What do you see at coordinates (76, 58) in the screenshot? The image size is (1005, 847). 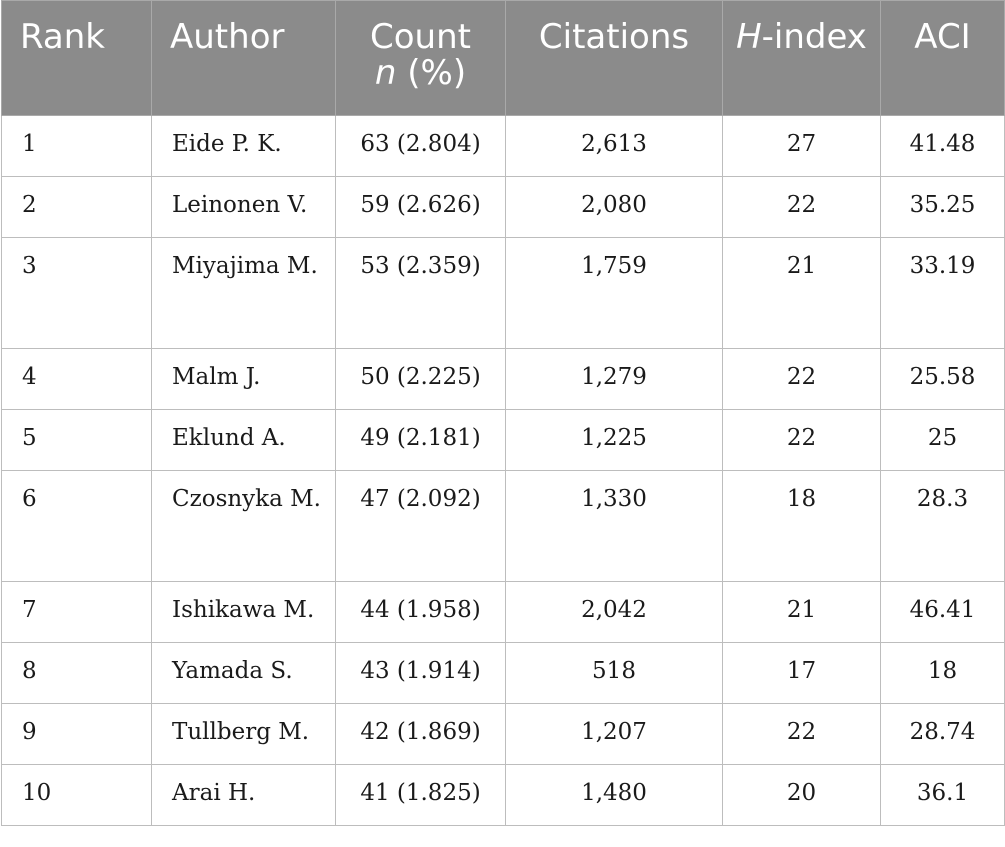 I see `header-rank: Rank` at bounding box center [76, 58].